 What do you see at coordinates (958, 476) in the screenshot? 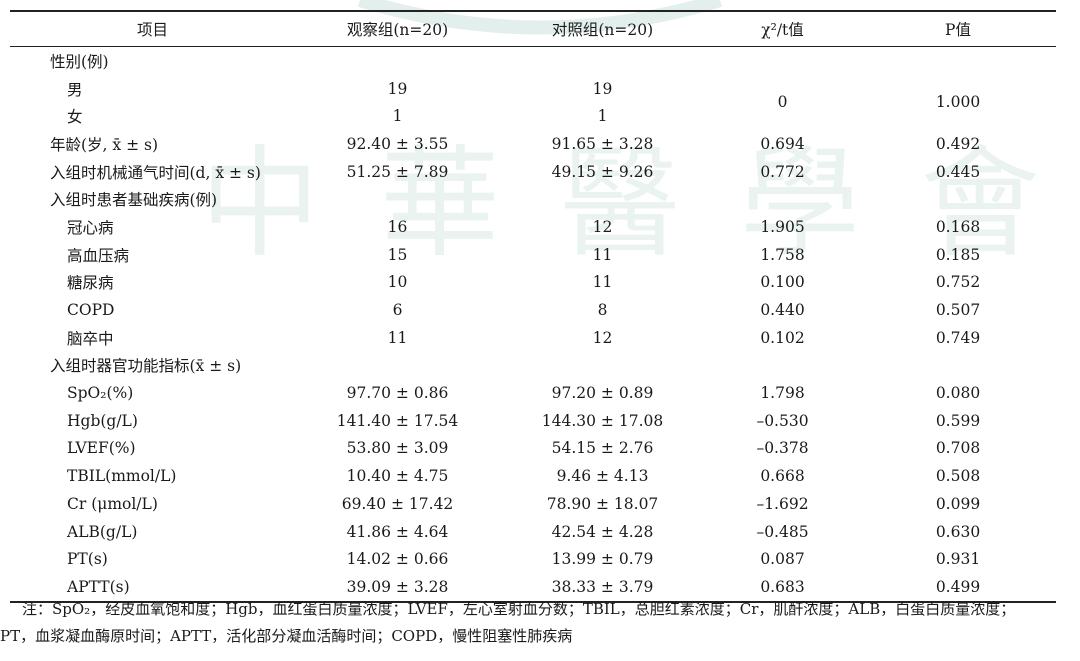
I see `cell-p-value: 0.508` at bounding box center [958, 476].